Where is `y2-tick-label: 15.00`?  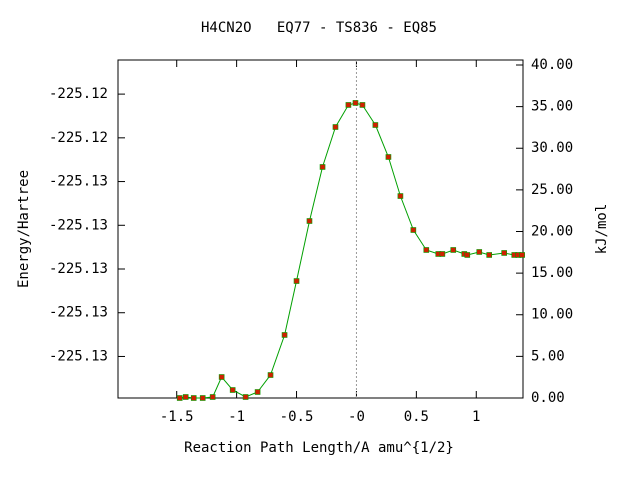
y2-tick-label: 15.00 is located at coordinates (552, 273).